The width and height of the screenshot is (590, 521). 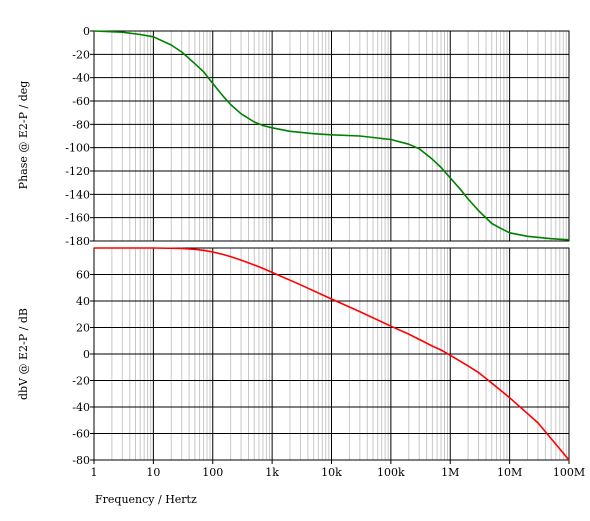 What do you see at coordinates (146, 499) in the screenshot?
I see `frequency-axis-label: Frequency / Hertz` at bounding box center [146, 499].